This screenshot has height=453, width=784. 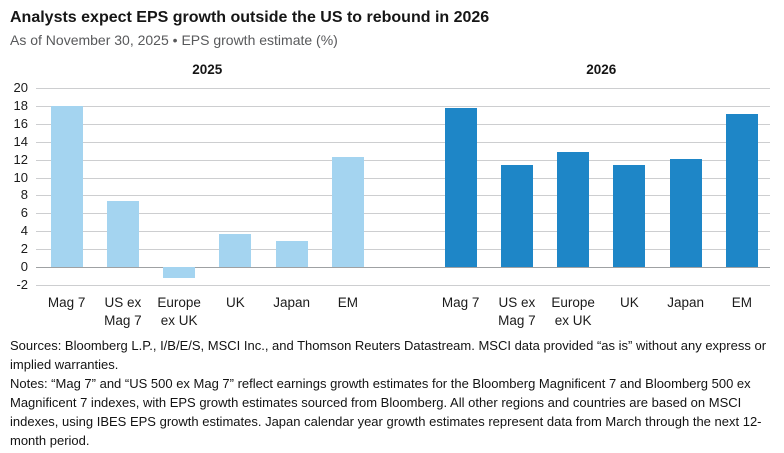 I want to click on y-axis-tick-label: 14, so click(x=20, y=141).